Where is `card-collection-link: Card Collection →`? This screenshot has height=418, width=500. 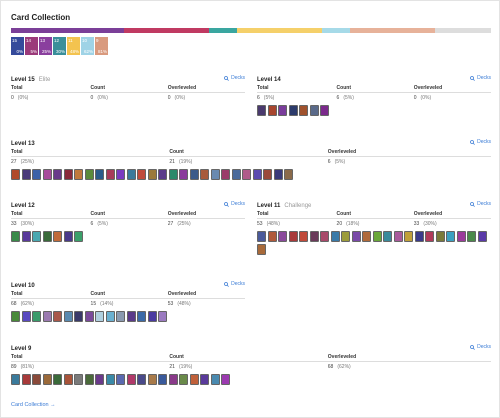
card-collection-link: Card Collection → is located at coordinates (33, 405).